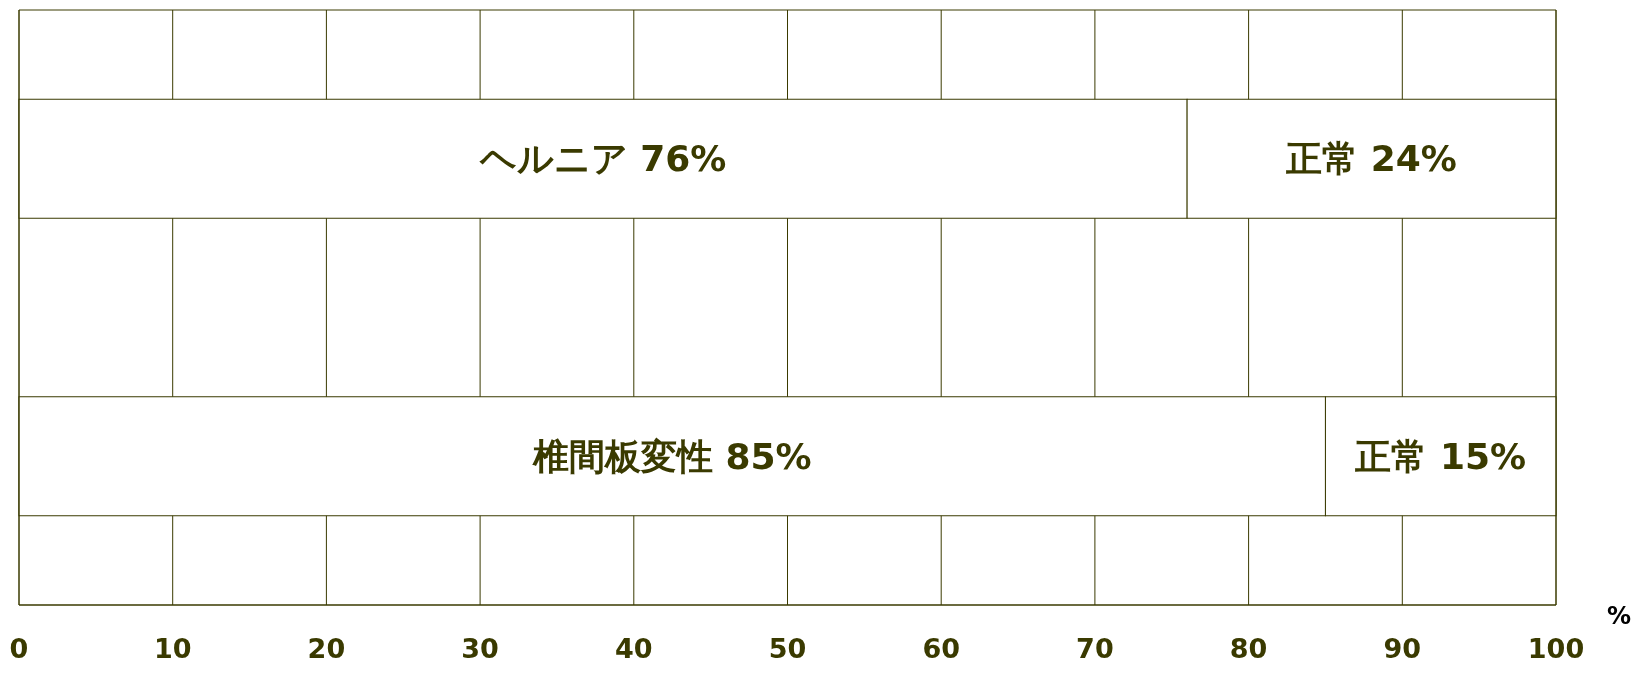 The height and width of the screenshot is (673, 1647). What do you see at coordinates (1619, 616) in the screenshot?
I see `x-axis-title: %` at bounding box center [1619, 616].